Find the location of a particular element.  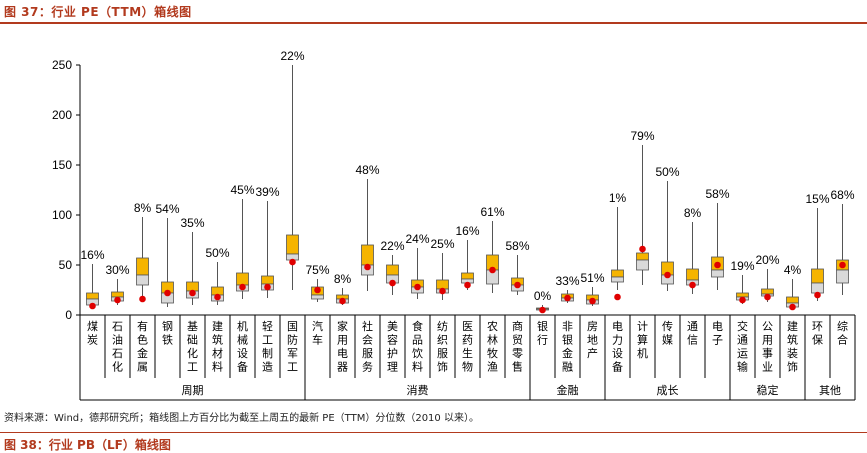

y-tick-label: 0 is located at coordinates (68, 315).